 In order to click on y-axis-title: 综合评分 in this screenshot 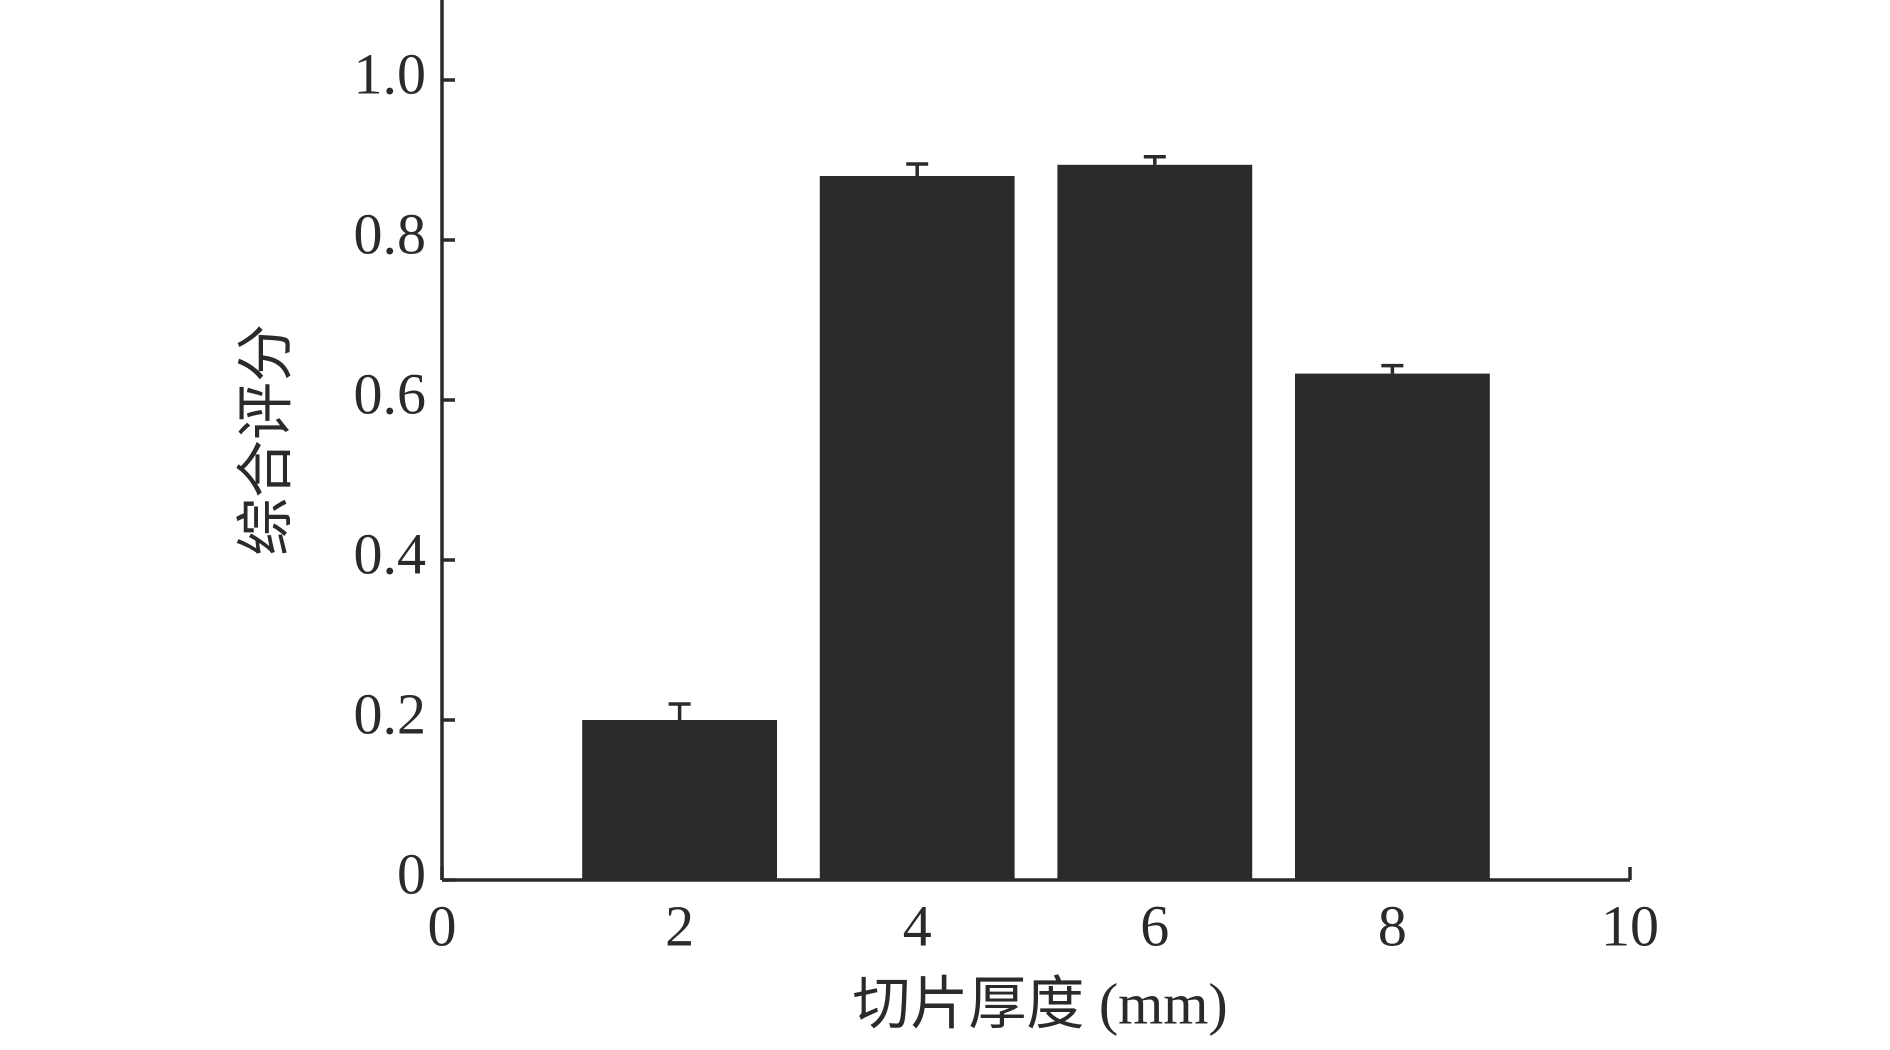, I will do `click(265, 440)`.